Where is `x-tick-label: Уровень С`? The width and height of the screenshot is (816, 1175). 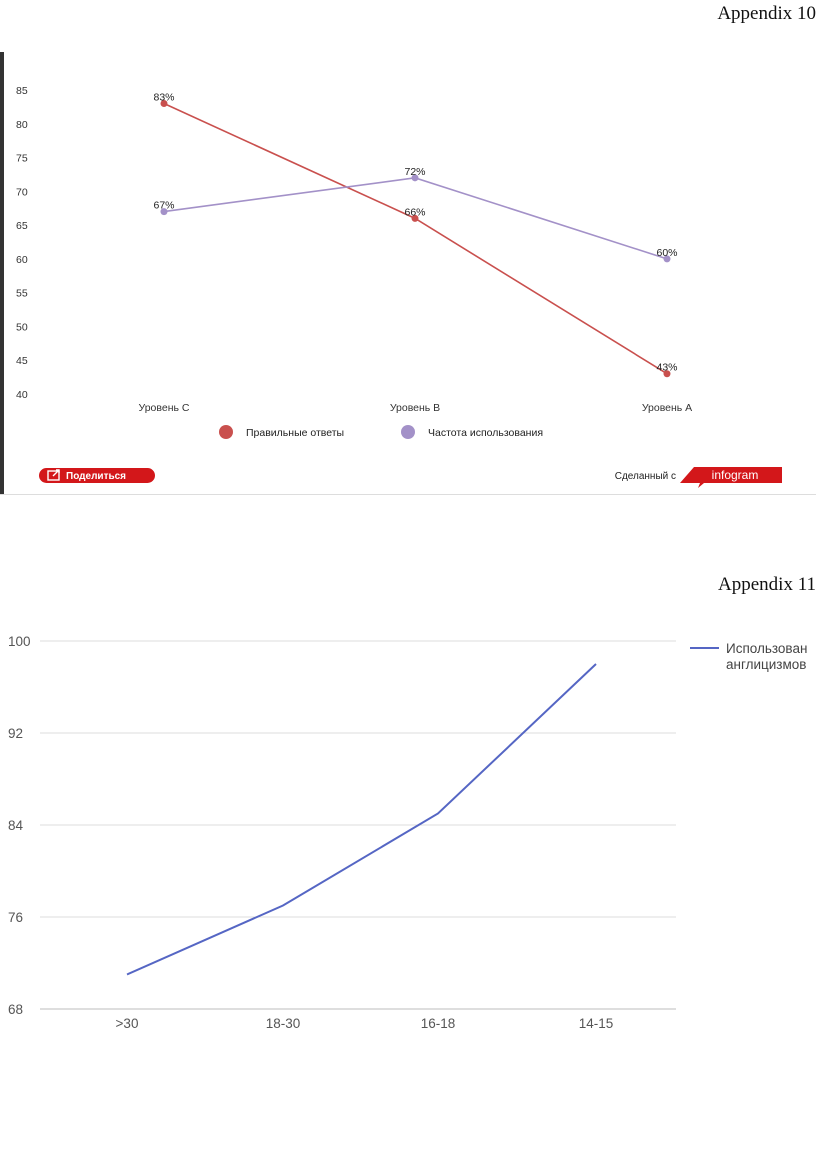
x-tick-label: Уровень С is located at coordinates (164, 408).